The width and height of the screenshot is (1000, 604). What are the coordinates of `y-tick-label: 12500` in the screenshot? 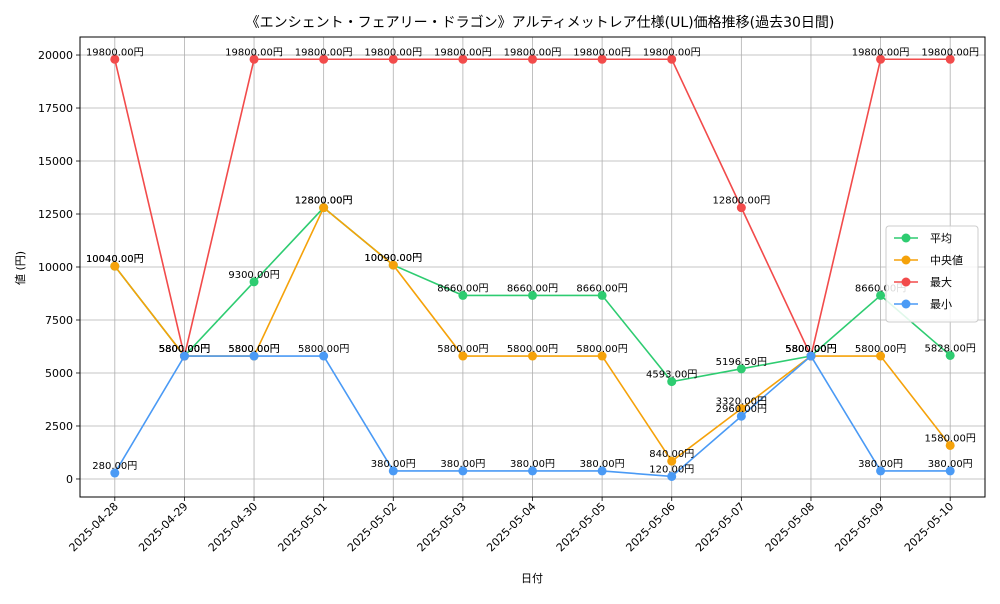 It's located at (55, 214).